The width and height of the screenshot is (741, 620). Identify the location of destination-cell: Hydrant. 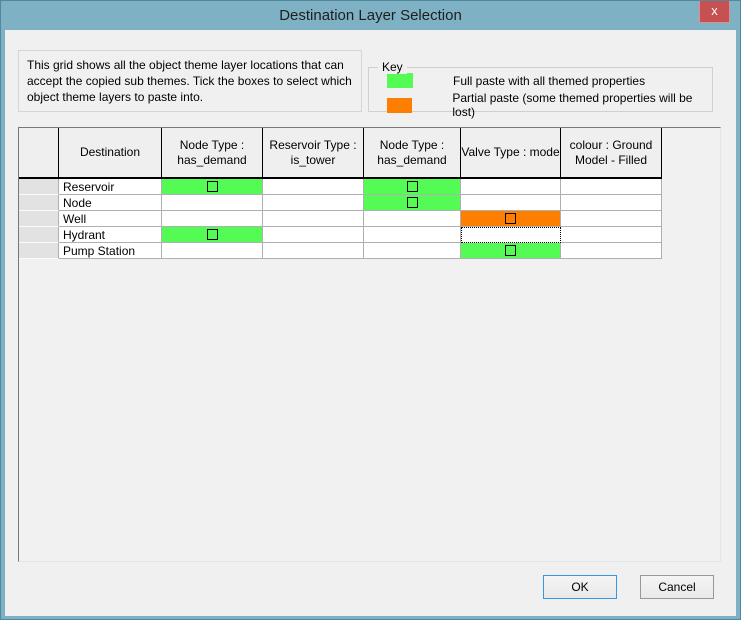
(110, 235).